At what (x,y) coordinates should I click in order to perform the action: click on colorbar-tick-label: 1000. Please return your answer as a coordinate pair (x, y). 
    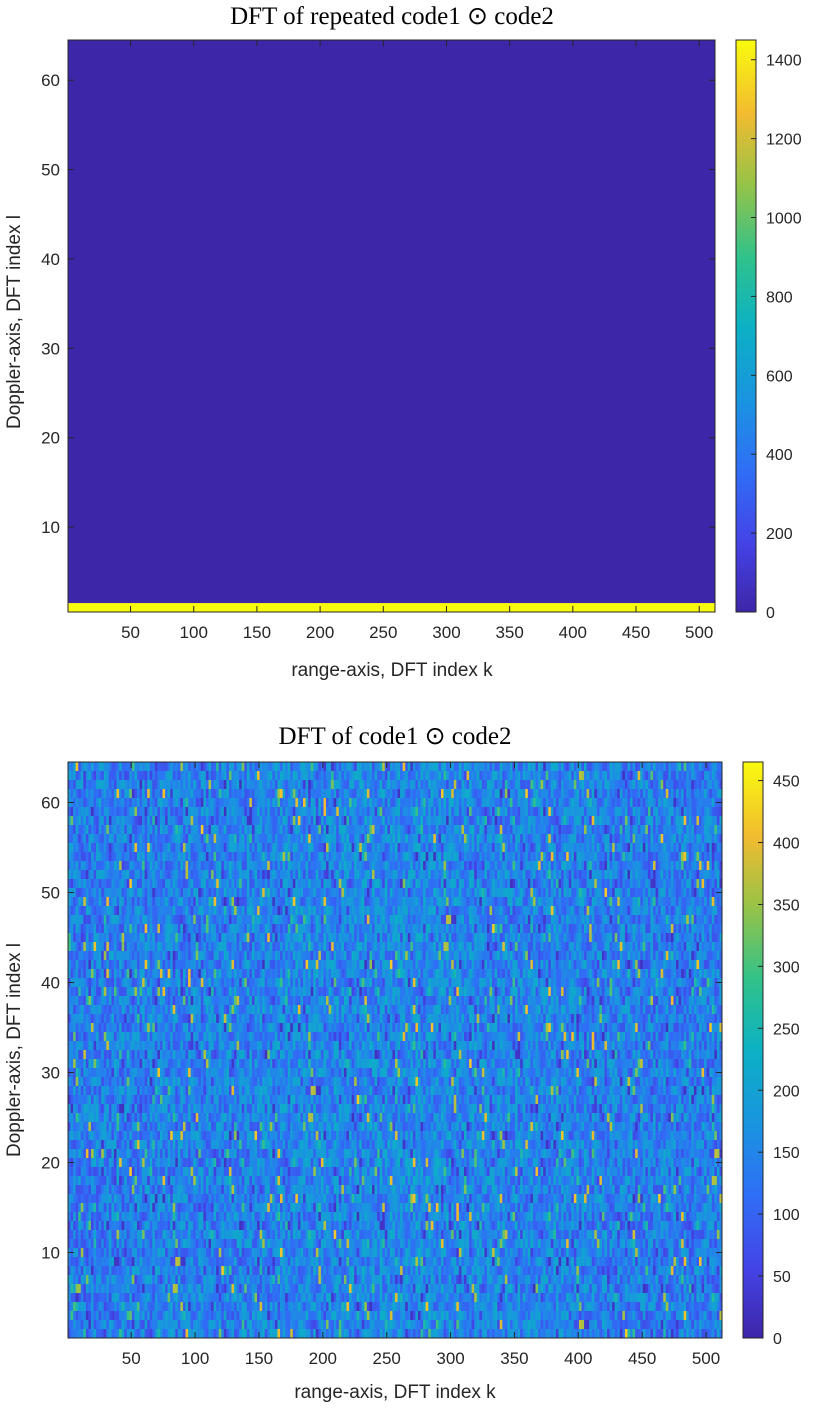
    Looking at the image, I should click on (784, 219).